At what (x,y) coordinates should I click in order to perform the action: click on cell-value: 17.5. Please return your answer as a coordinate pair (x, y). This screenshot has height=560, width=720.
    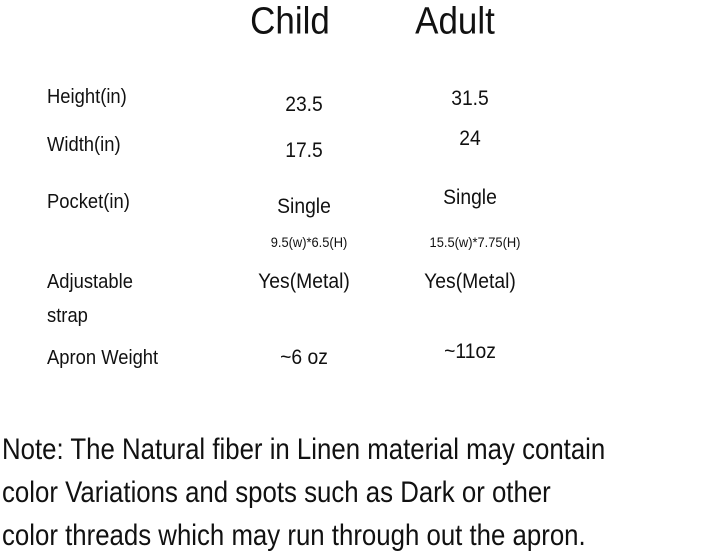
    Looking at the image, I should click on (304, 150).